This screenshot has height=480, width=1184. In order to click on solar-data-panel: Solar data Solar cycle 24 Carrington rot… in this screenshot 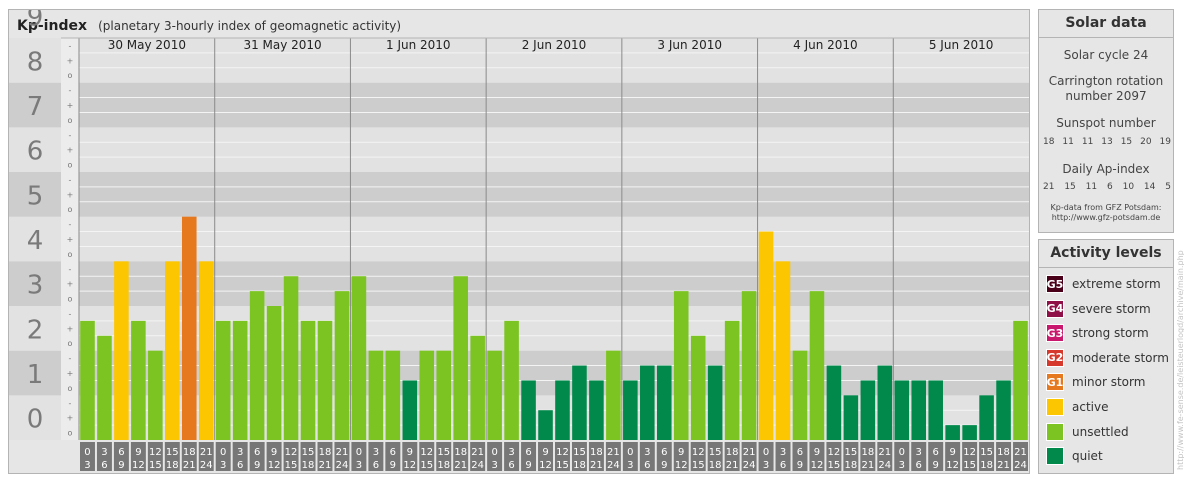, I will do `click(1106, 121)`.